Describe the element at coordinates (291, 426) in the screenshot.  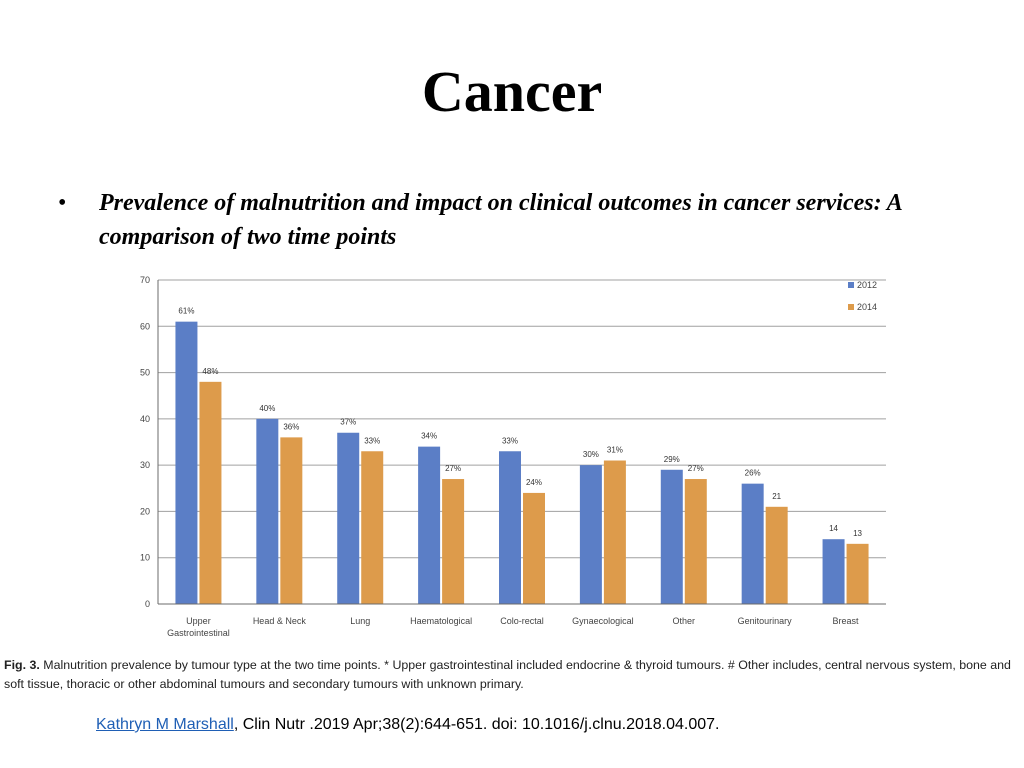
I see `data-label: 36%` at that location.